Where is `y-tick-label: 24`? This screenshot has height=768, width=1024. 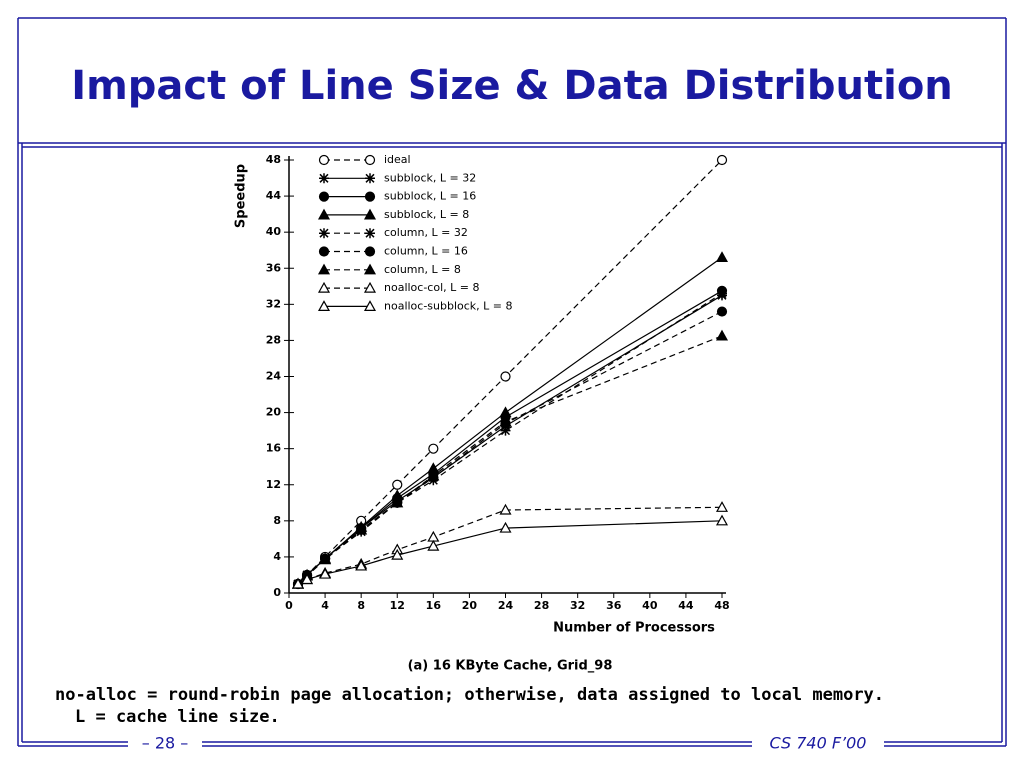
y-tick-label: 24 is located at coordinates (274, 376).